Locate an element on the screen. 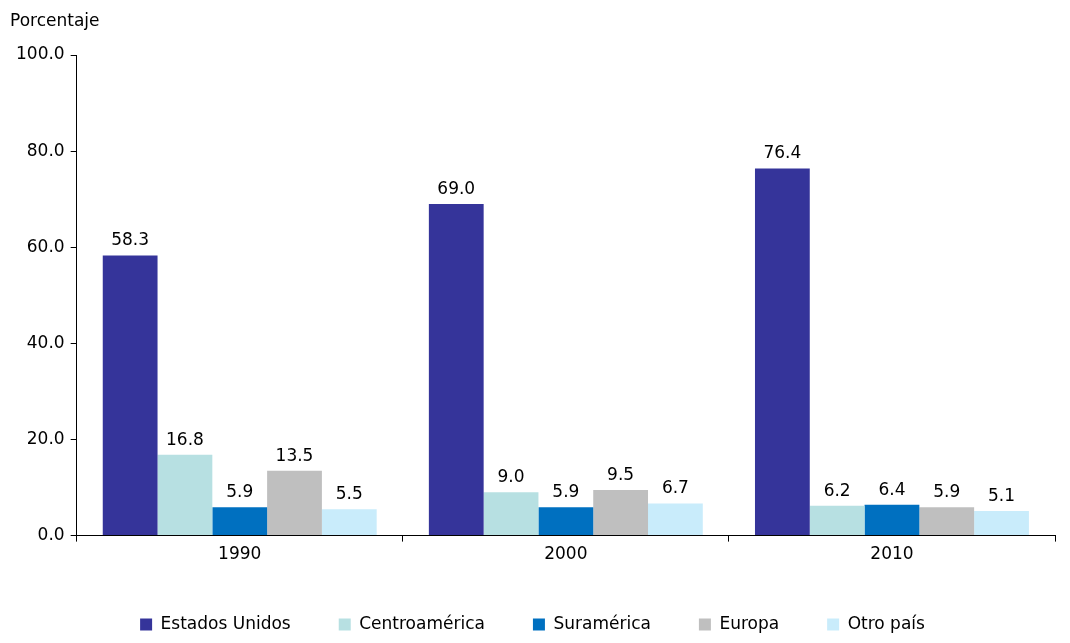  data-label: 76.4 is located at coordinates (782, 152).